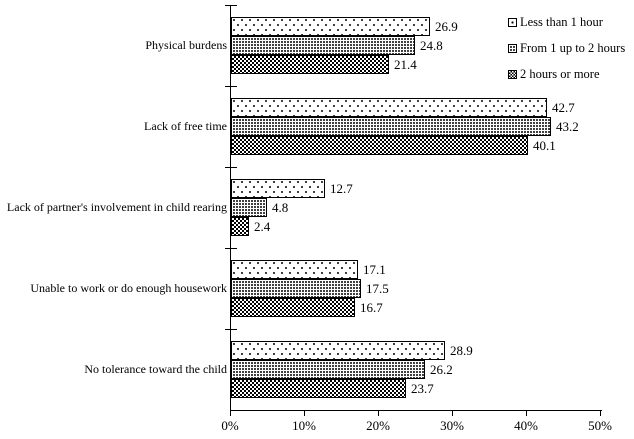 The image size is (634, 439). Describe the element at coordinates (461, 350) in the screenshot. I see `bar-value-label: 28.9` at that location.